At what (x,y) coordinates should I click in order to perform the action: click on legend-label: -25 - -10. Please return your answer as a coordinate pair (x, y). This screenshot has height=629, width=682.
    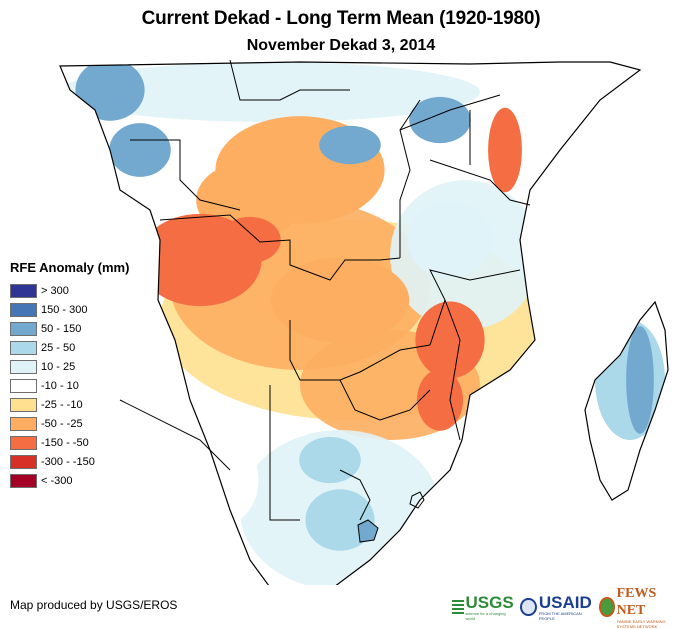
    Looking at the image, I should click on (62, 404).